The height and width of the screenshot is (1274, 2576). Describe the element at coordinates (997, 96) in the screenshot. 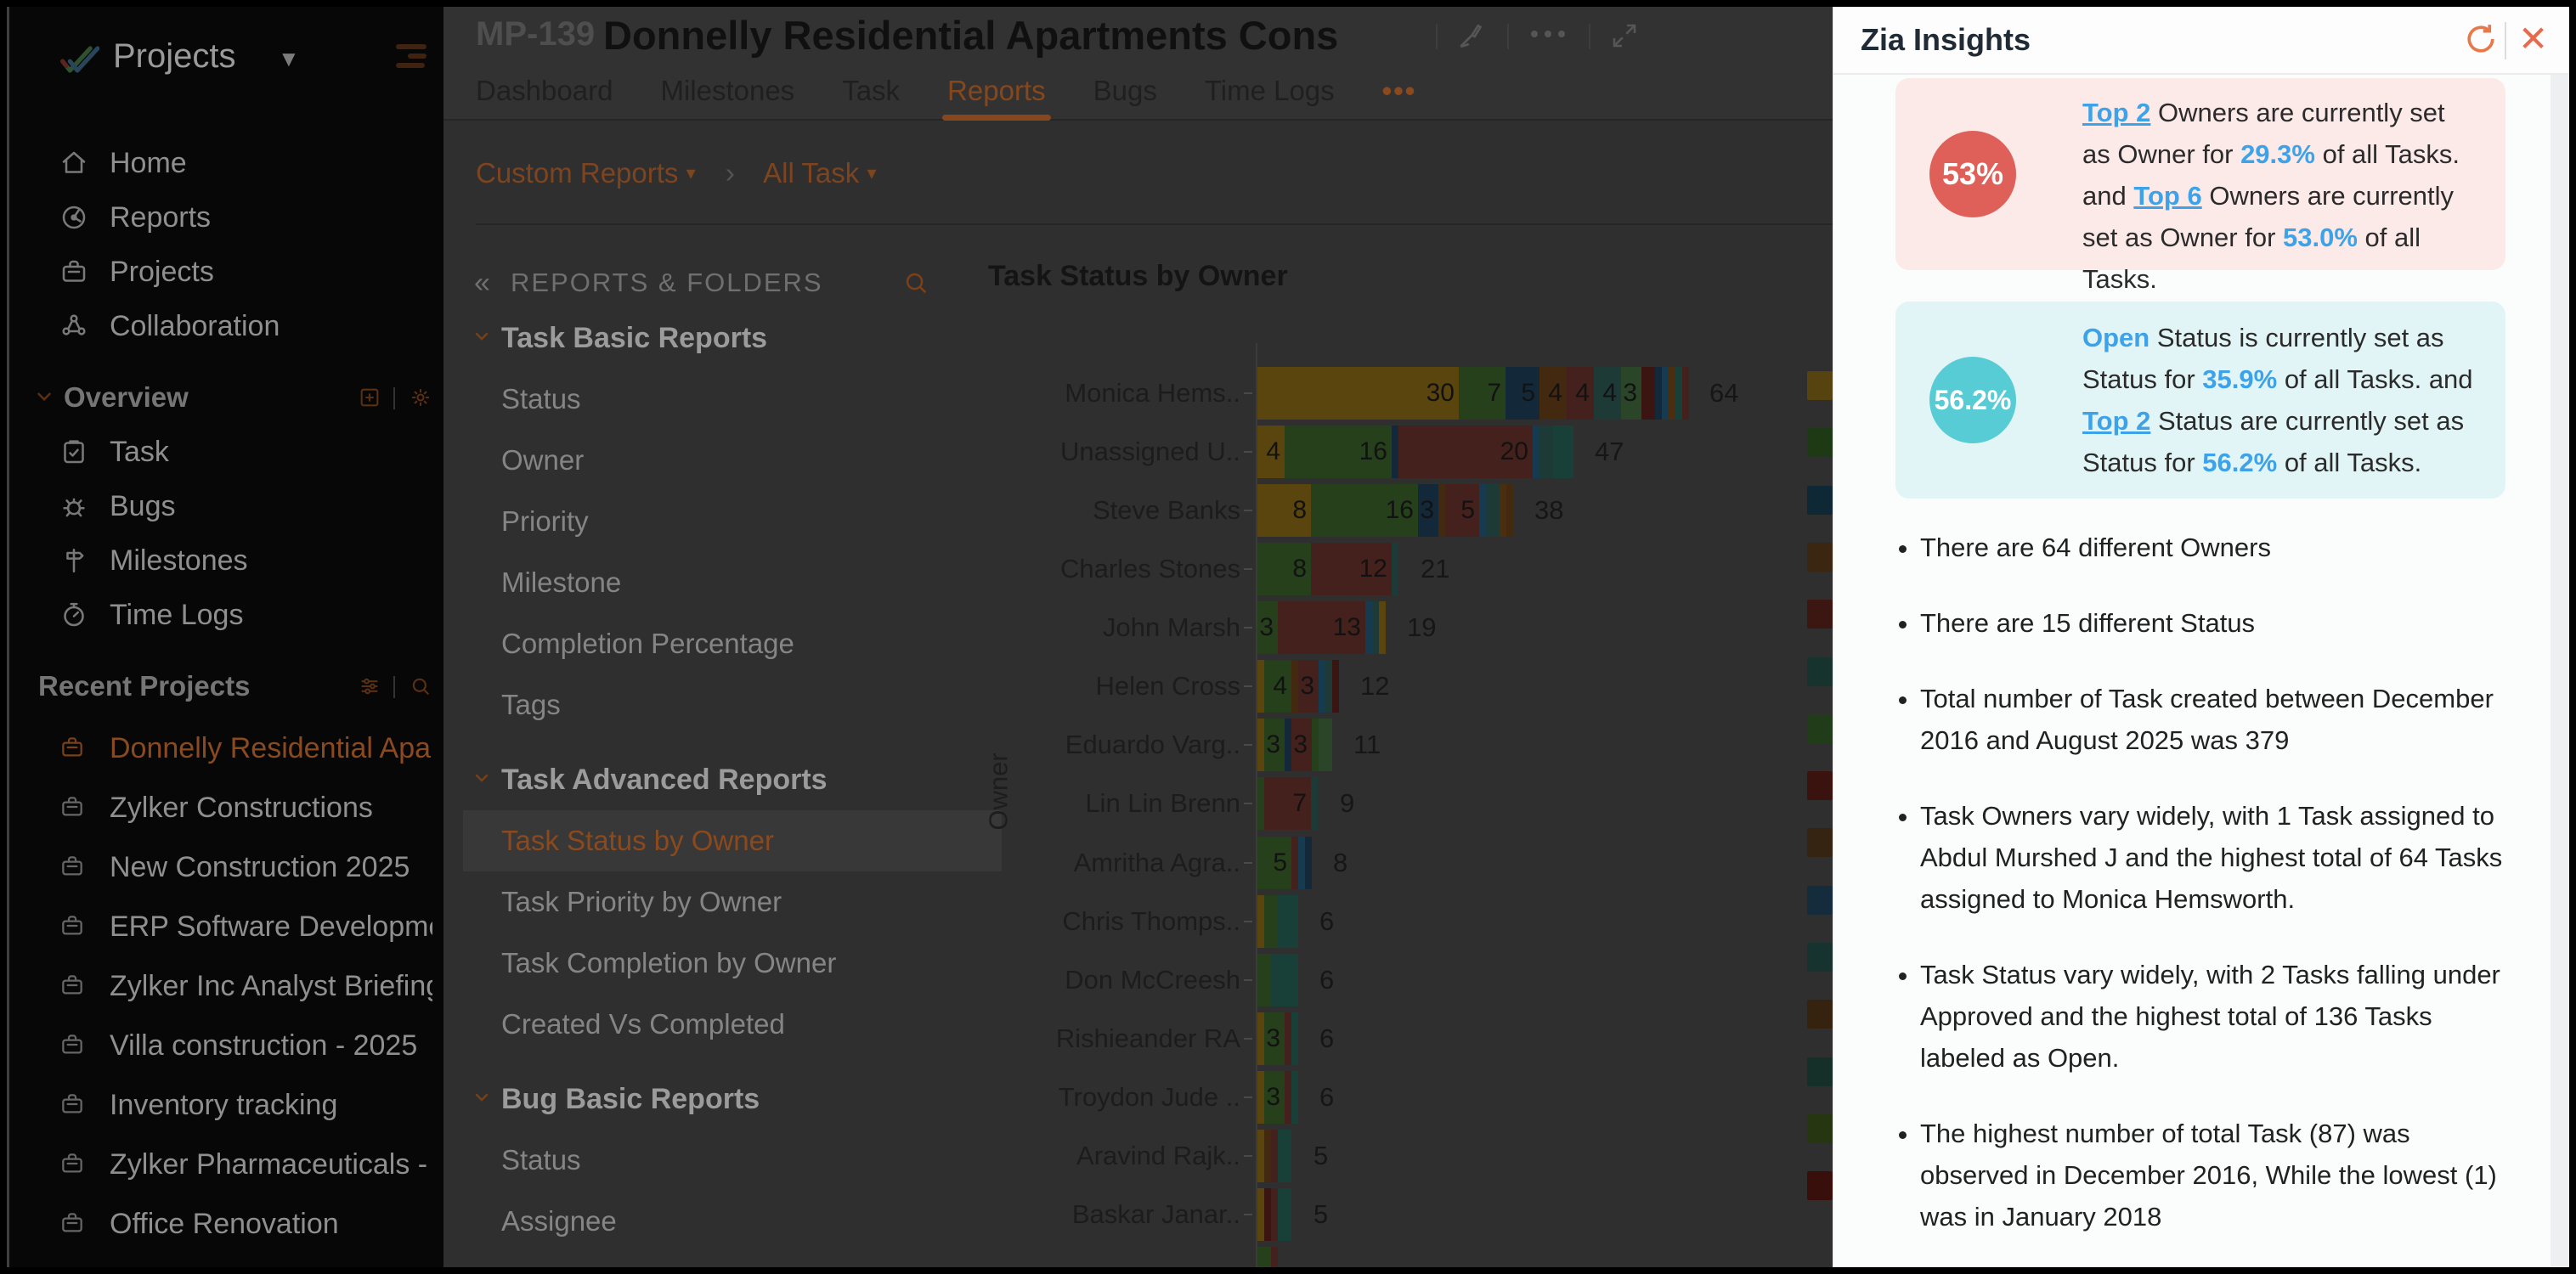

I see `tab-reports: Reports` at that location.